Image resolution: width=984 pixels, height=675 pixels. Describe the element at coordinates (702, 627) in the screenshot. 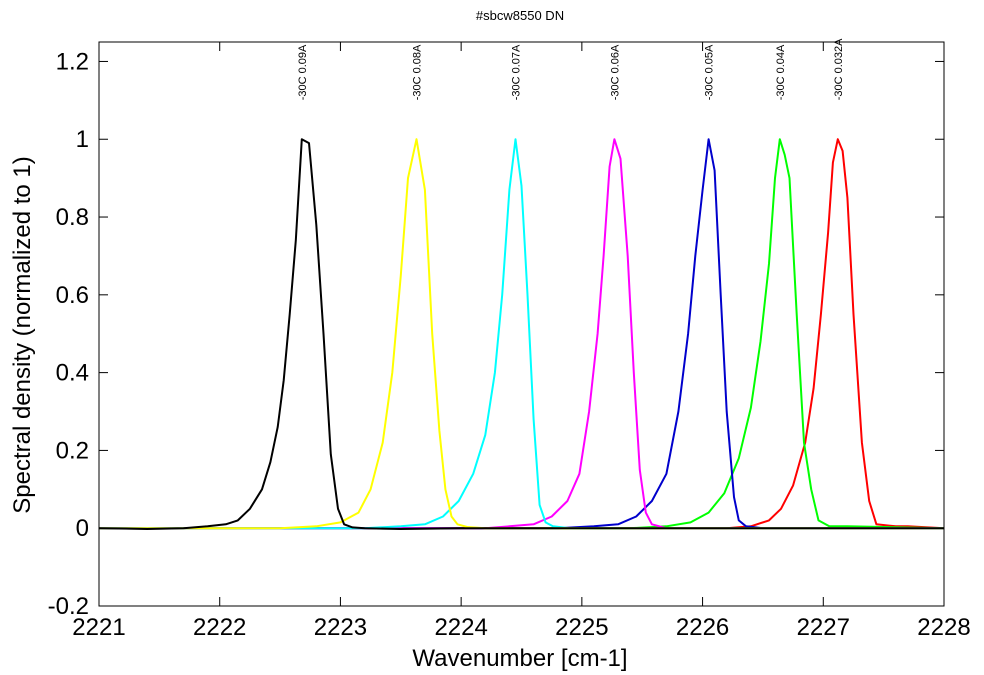

I see `x-tick-label: 2226` at that location.